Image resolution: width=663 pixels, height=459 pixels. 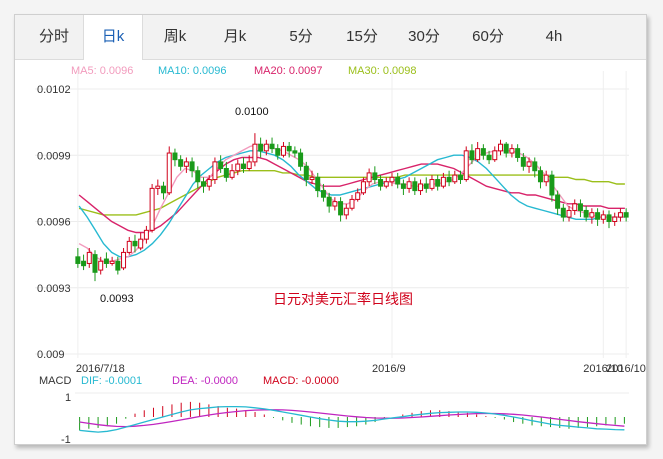 What do you see at coordinates (192, 71) in the screenshot?
I see `ma10-label: MA10: 0.0096` at bounding box center [192, 71].